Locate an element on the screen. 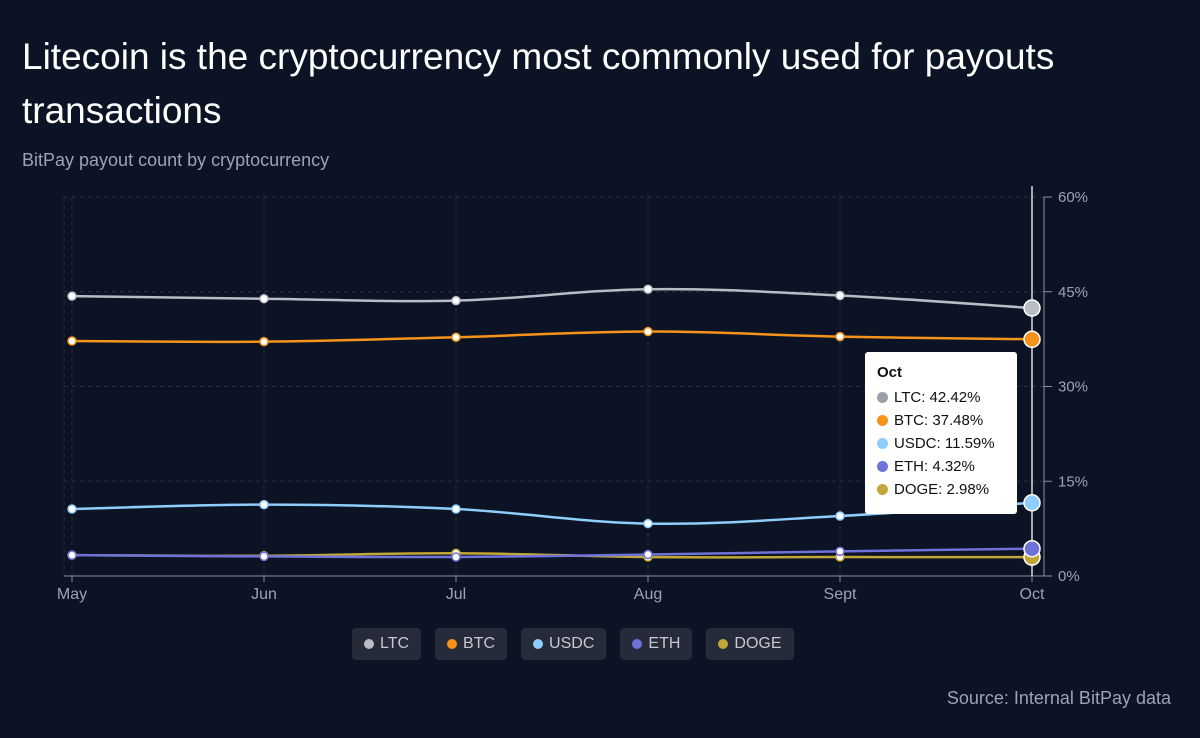 The height and width of the screenshot is (738, 1200). legend-dot-eth is located at coordinates (637, 644).